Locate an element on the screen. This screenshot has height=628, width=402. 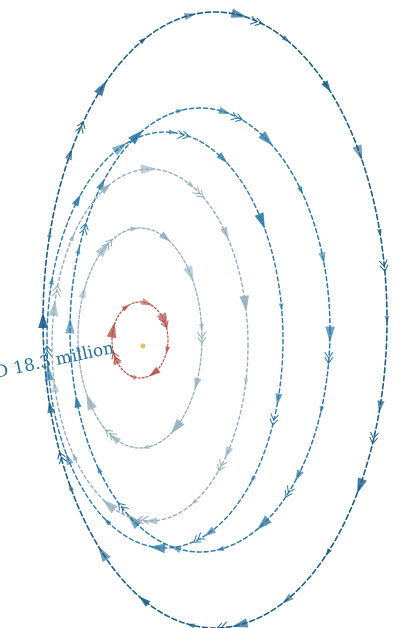
ring-inner-2-path is located at coordinates (140, 338).